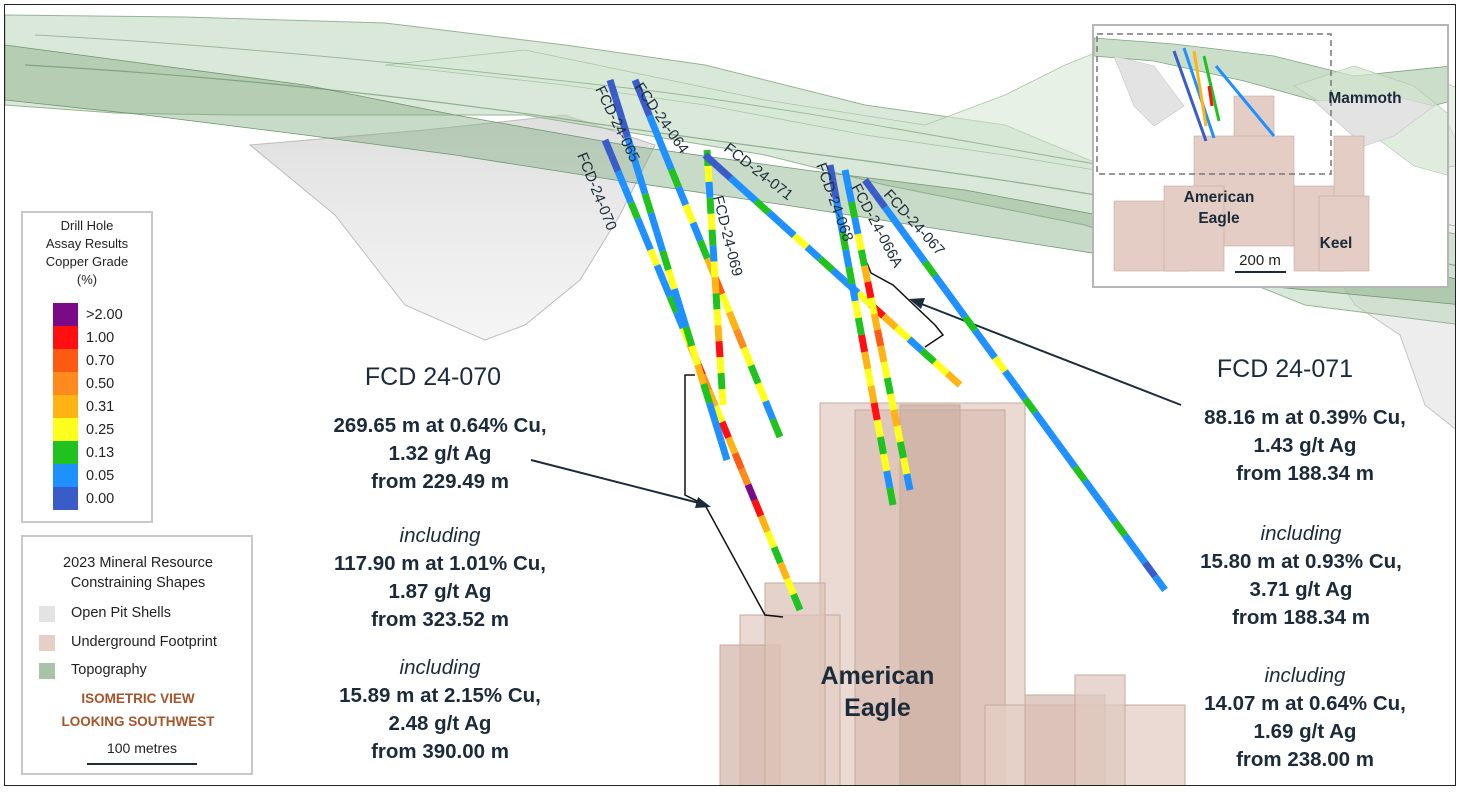 The width and height of the screenshot is (1462, 792). Describe the element at coordinates (1285, 369) in the screenshot. I see `callout-071-title: FCD 24-071` at that location.